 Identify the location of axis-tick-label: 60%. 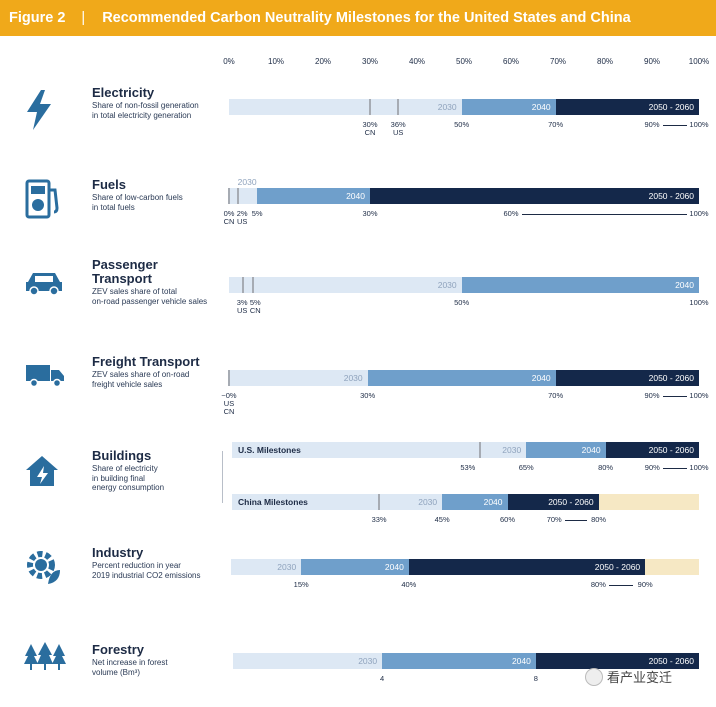
(511, 61).